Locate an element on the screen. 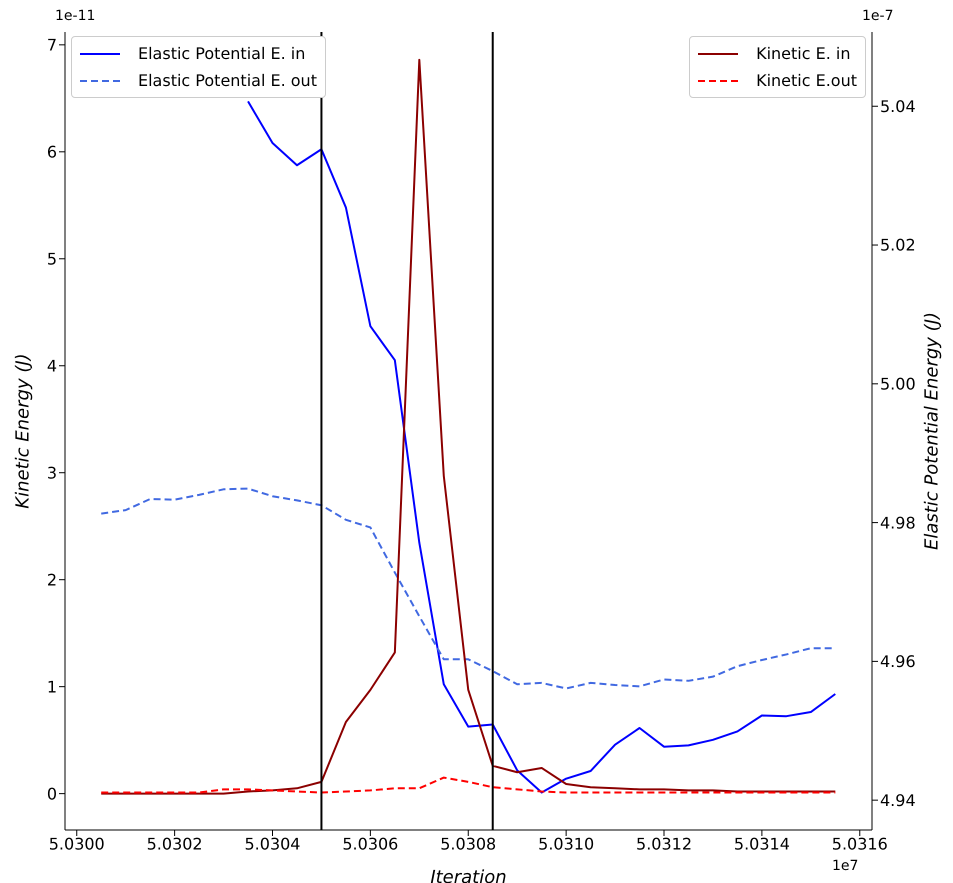  y-tick-label: 1 is located at coordinates (51, 686).